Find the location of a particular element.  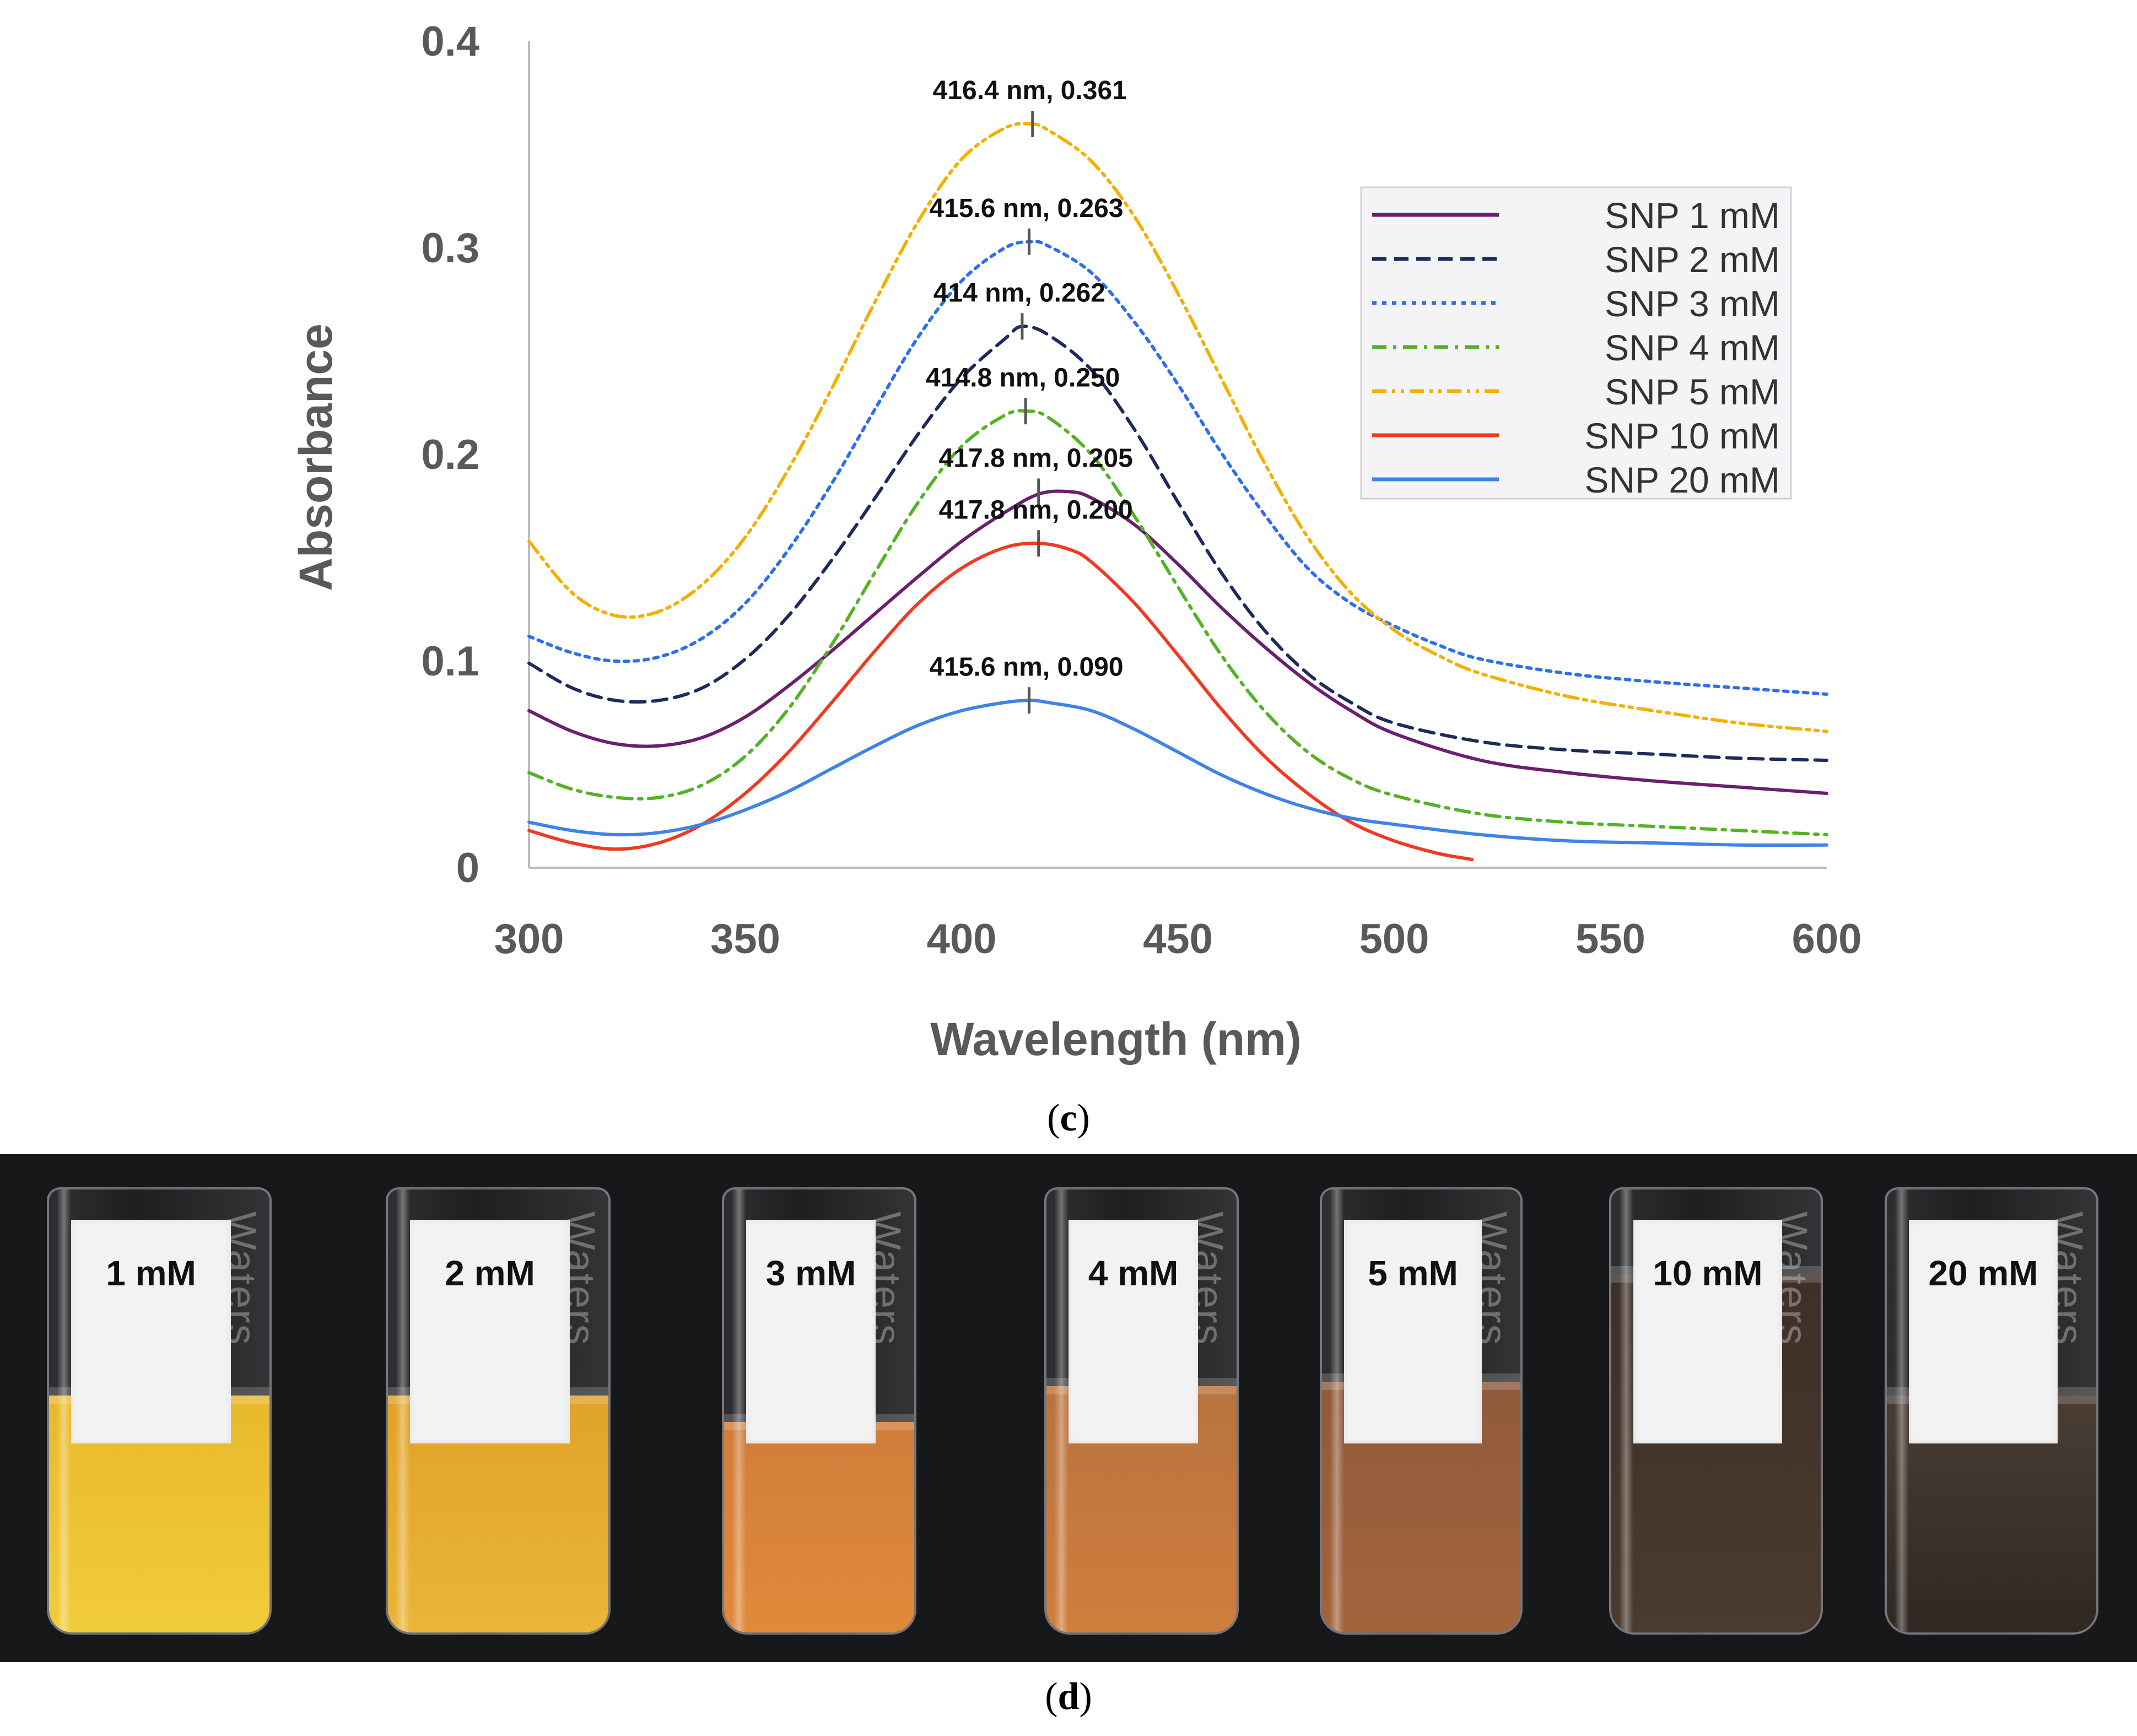

peak-annotation: 415.6 nm, 0.090 is located at coordinates (1026, 667).